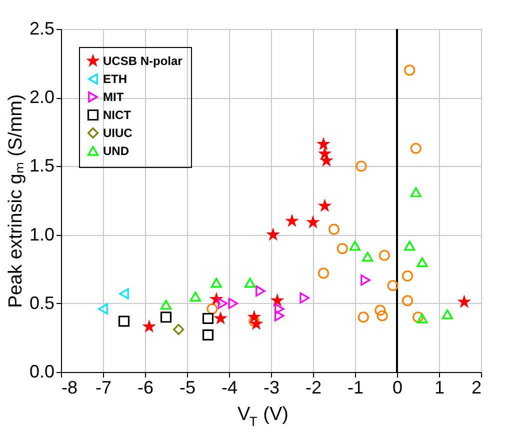 This screenshot has width=526, height=437. What do you see at coordinates (355, 388) in the screenshot?
I see `x-tick-label: -1` at bounding box center [355, 388].